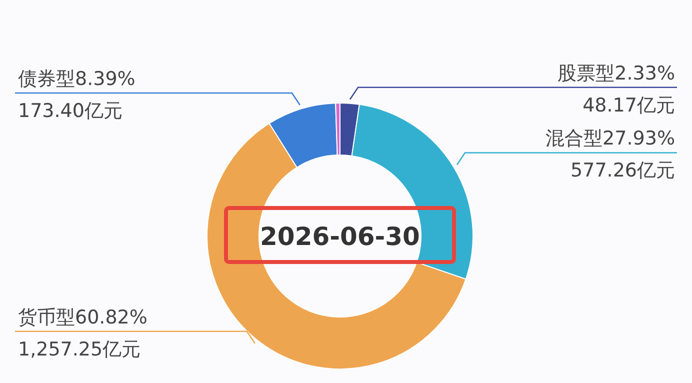 The width and height of the screenshot is (692, 383). Describe the element at coordinates (70, 111) in the screenshot. I see `text: 173.40亿元` at that location.